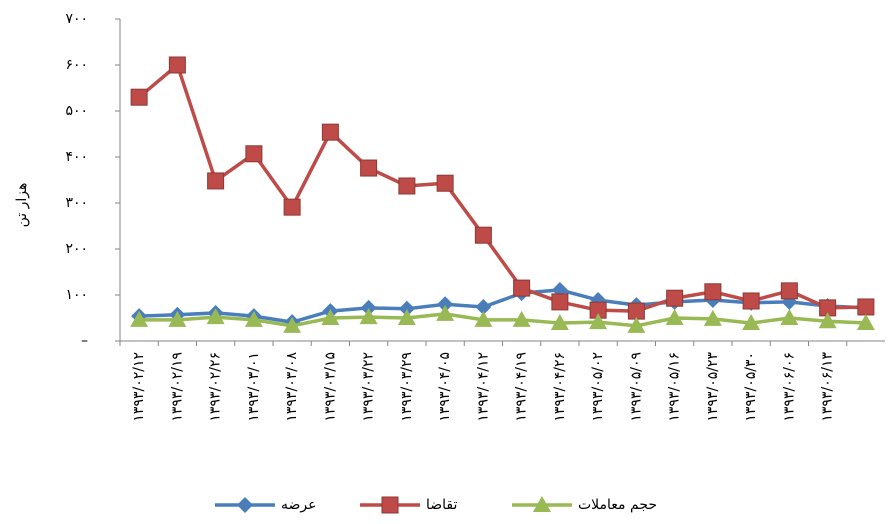 This screenshot has height=524, width=890. What do you see at coordinates (407, 387) in the screenshot?
I see `x-tick-label: ۱۳۹۳/۰۳/۲۹` at bounding box center [407, 387].